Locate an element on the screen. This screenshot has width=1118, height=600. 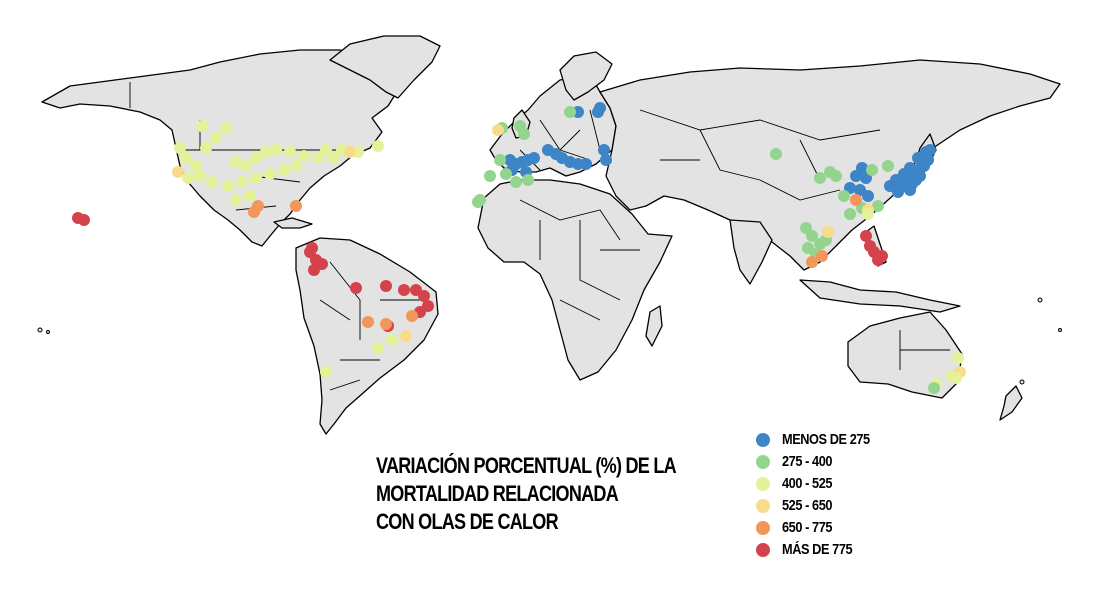
title-line: MORTALIDAD RELACIONADA is located at coordinates (497, 493).